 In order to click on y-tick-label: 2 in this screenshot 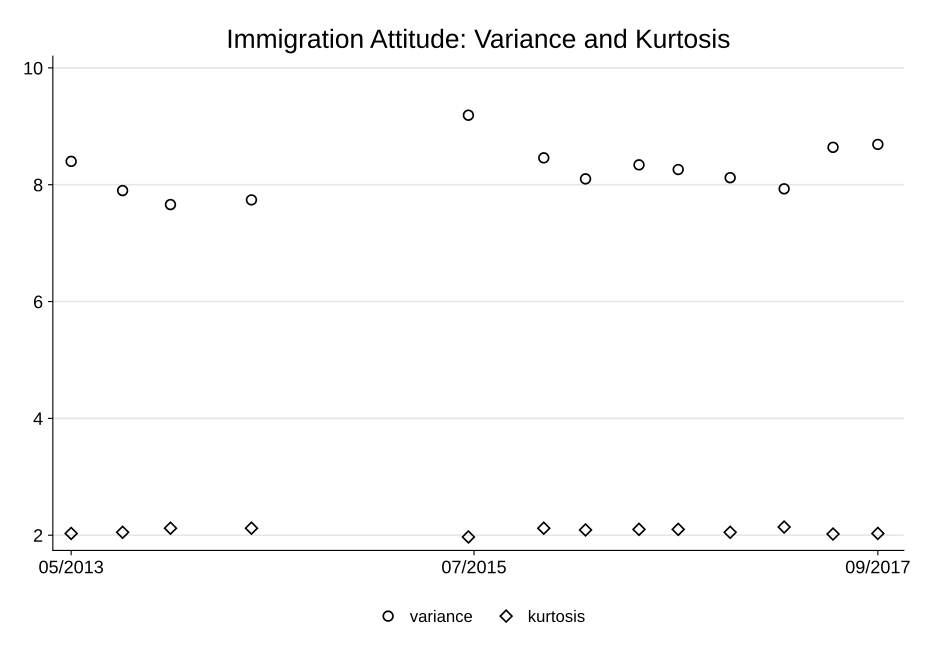, I will do `click(38, 535)`.